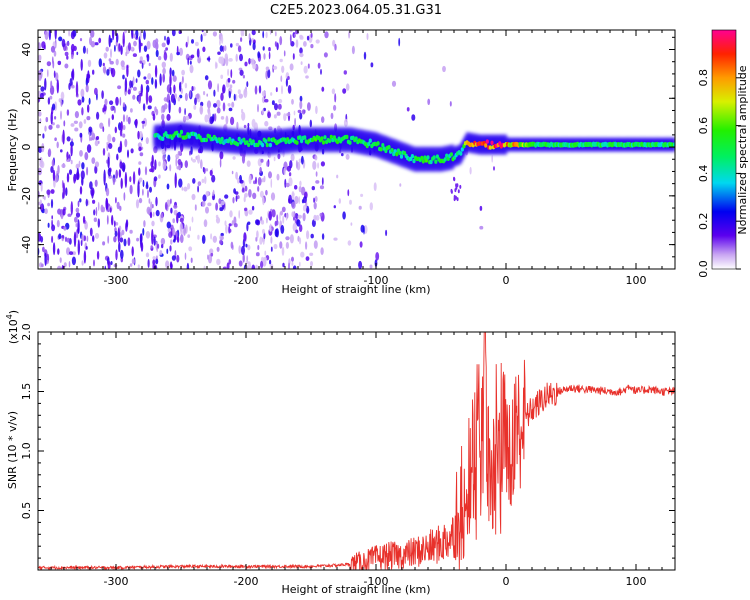 Image resolution: width=750 pixels, height=600 pixels. Describe the element at coordinates (703, 221) in the screenshot. I see `colorbar-tick-label: 0.2` at that location.